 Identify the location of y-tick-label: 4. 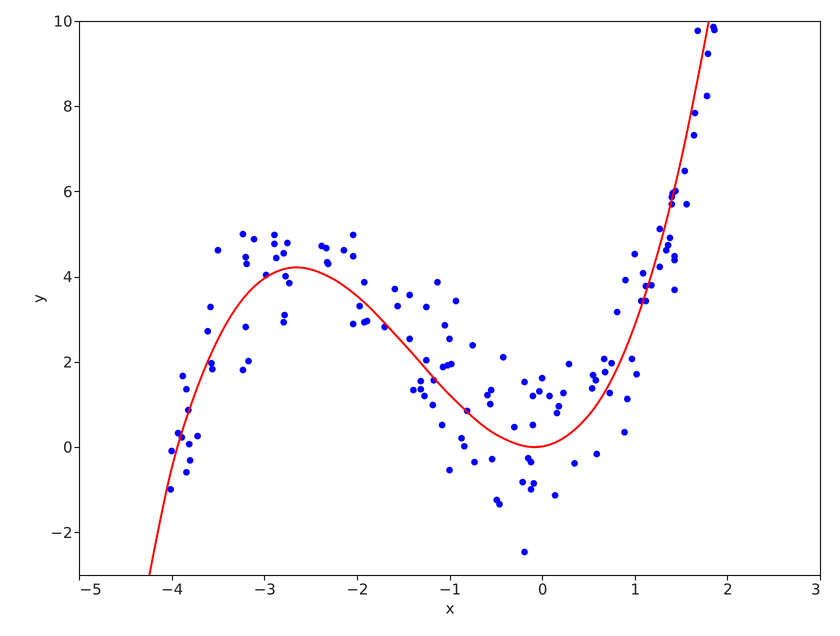
(67, 277).